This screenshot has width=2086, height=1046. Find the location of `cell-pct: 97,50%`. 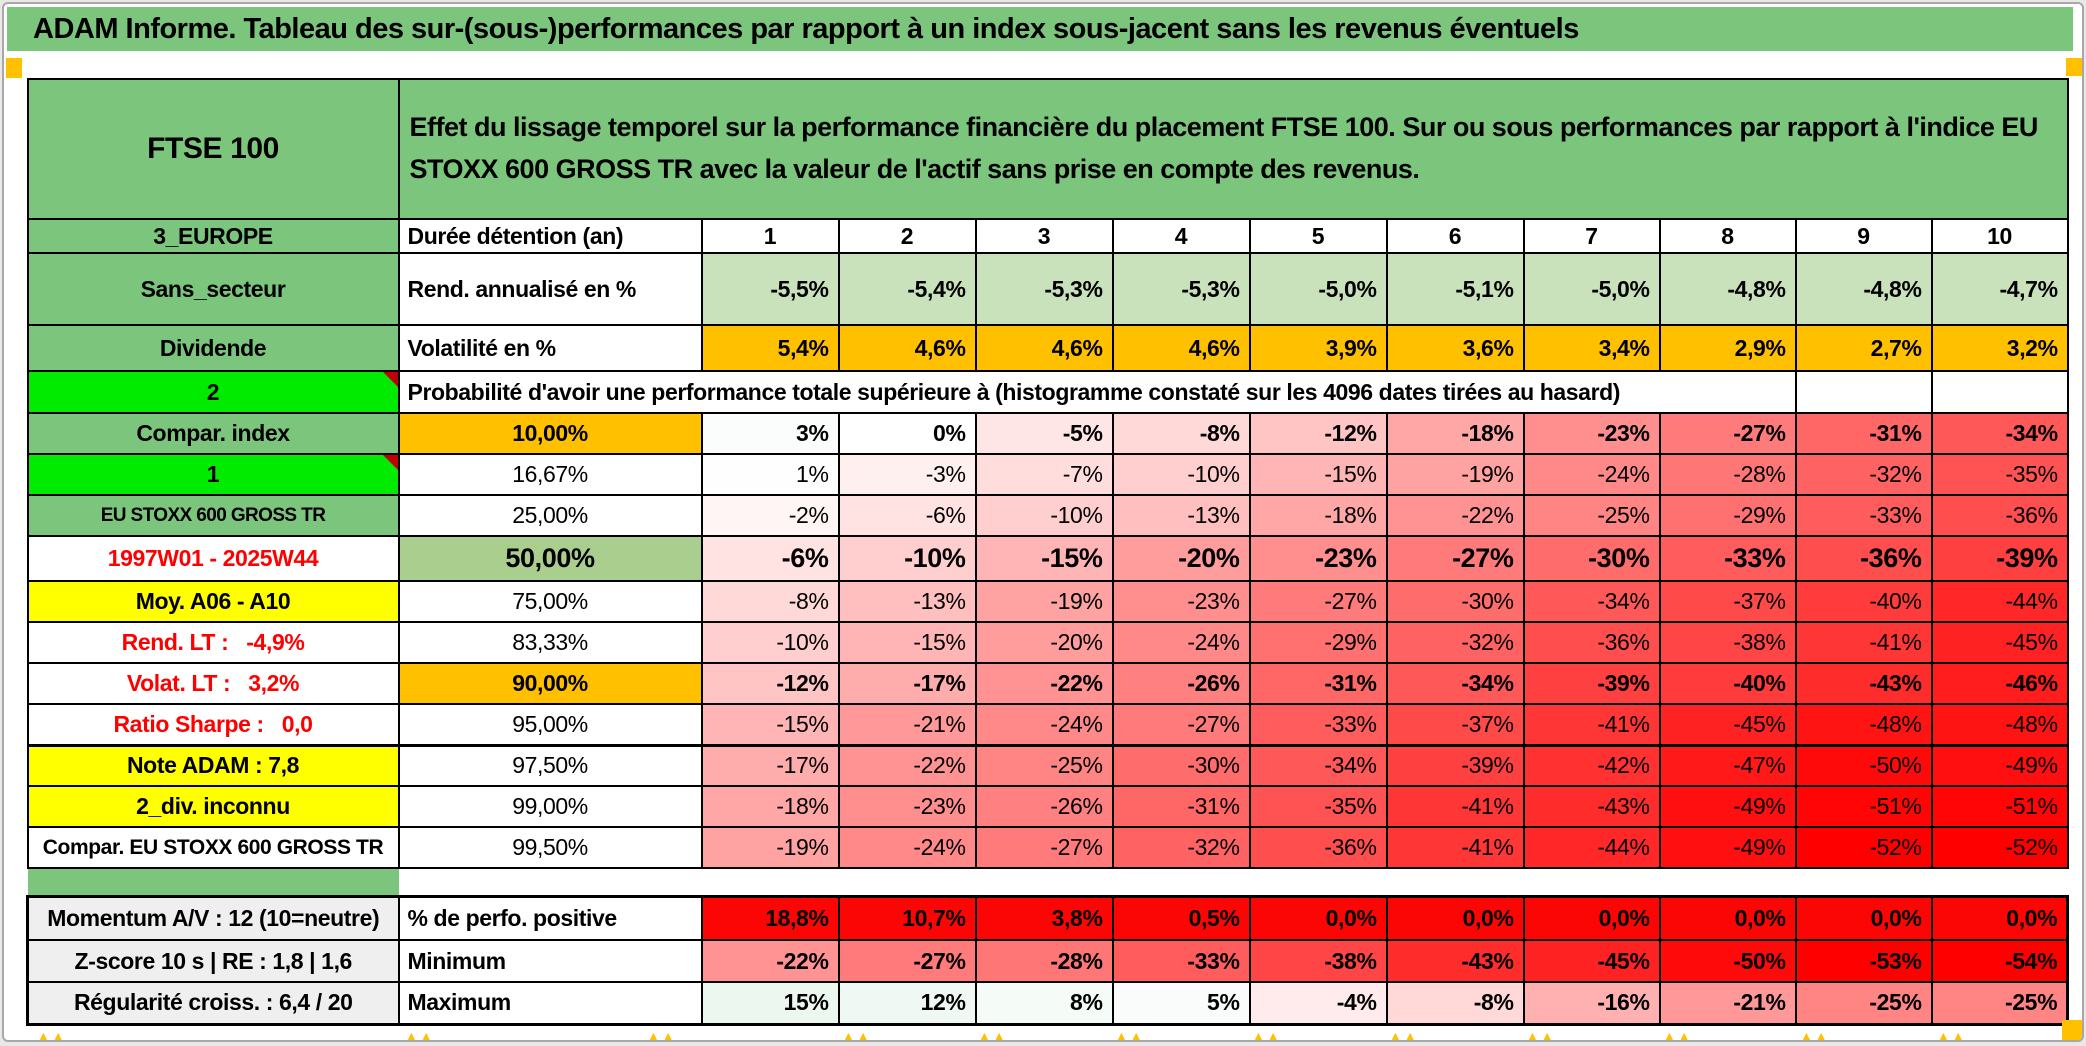

cell-pct: 97,50% is located at coordinates (550, 765).